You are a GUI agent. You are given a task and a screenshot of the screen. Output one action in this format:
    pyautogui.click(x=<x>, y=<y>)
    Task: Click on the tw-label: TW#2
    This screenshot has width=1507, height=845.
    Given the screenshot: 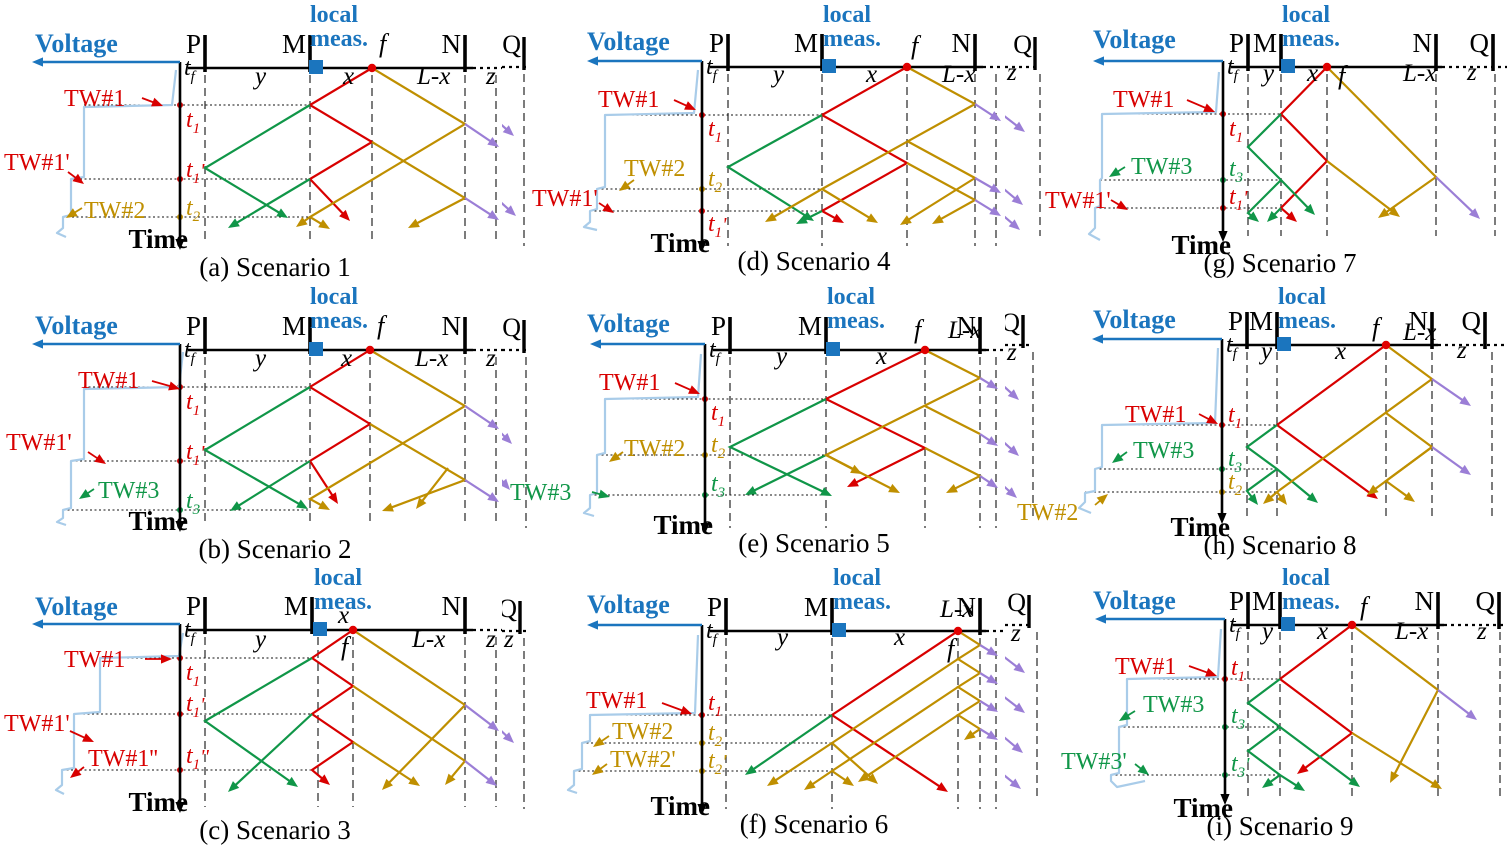 What is the action you would take?
    pyautogui.click(x=654, y=169)
    